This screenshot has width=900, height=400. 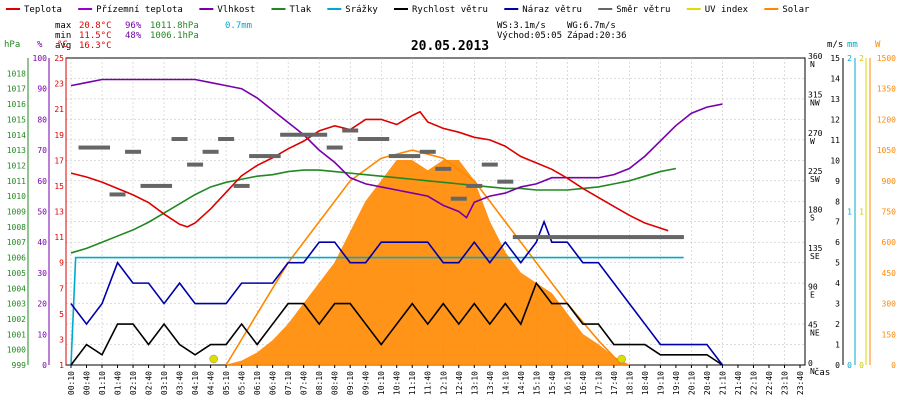 I want to click on x-tick-label: 22:40, so click(x=769, y=383).